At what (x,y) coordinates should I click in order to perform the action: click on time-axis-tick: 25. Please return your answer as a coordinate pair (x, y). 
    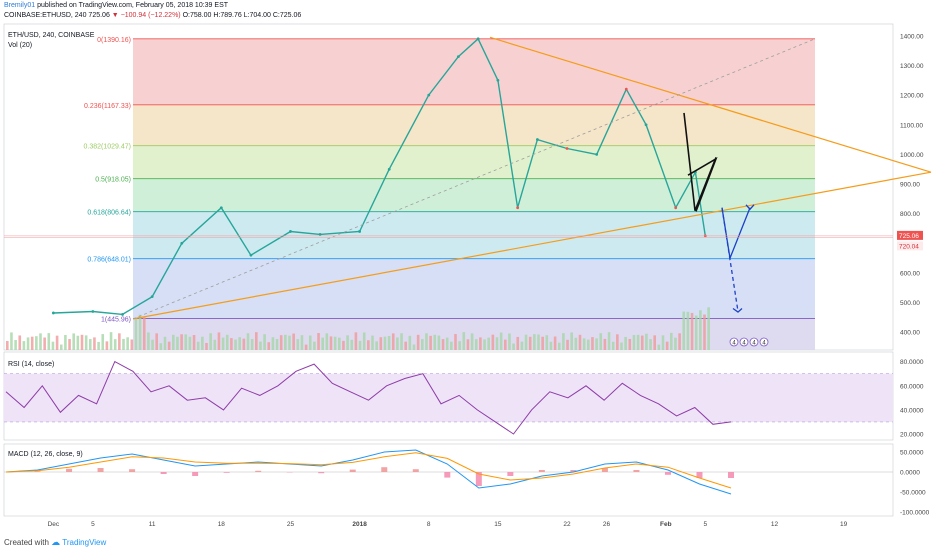
    Looking at the image, I should click on (291, 524).